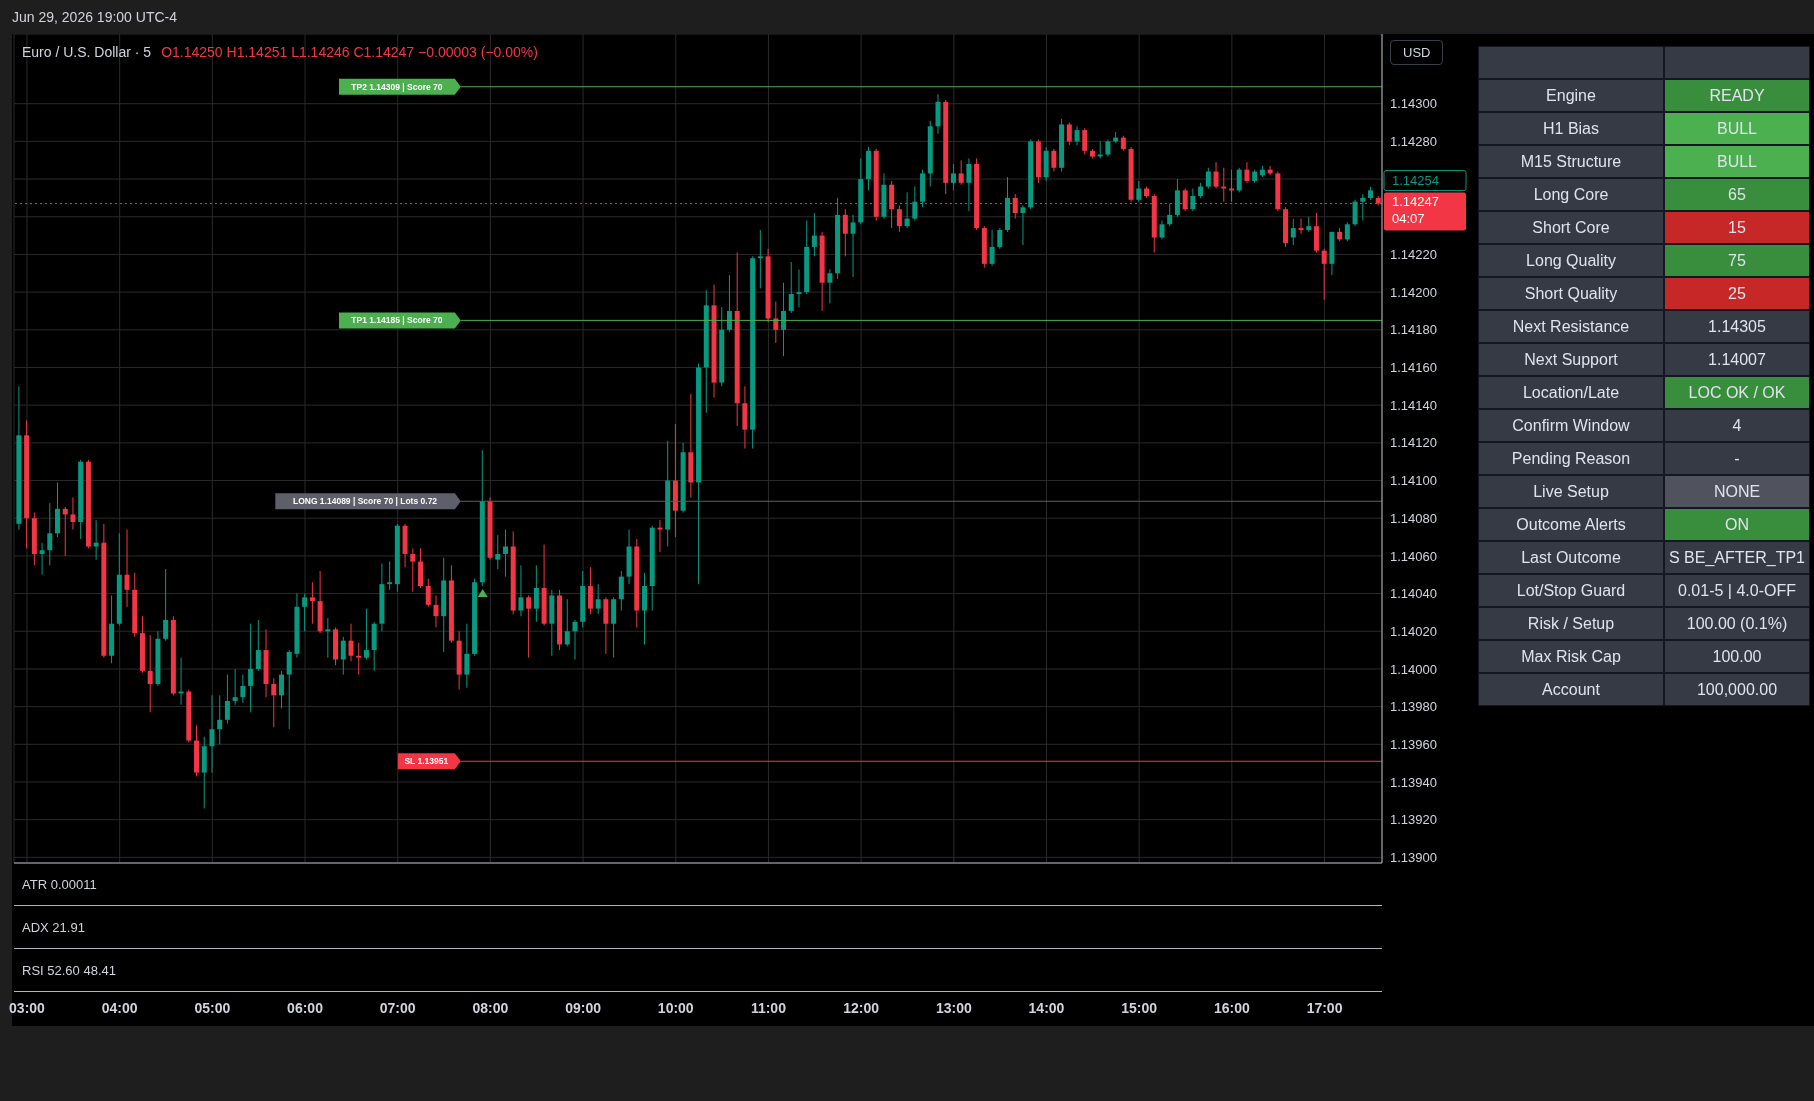 The height and width of the screenshot is (1101, 1814). What do you see at coordinates (426, 761) in the screenshot?
I see `ref-line-label: SL 1.13951` at bounding box center [426, 761].